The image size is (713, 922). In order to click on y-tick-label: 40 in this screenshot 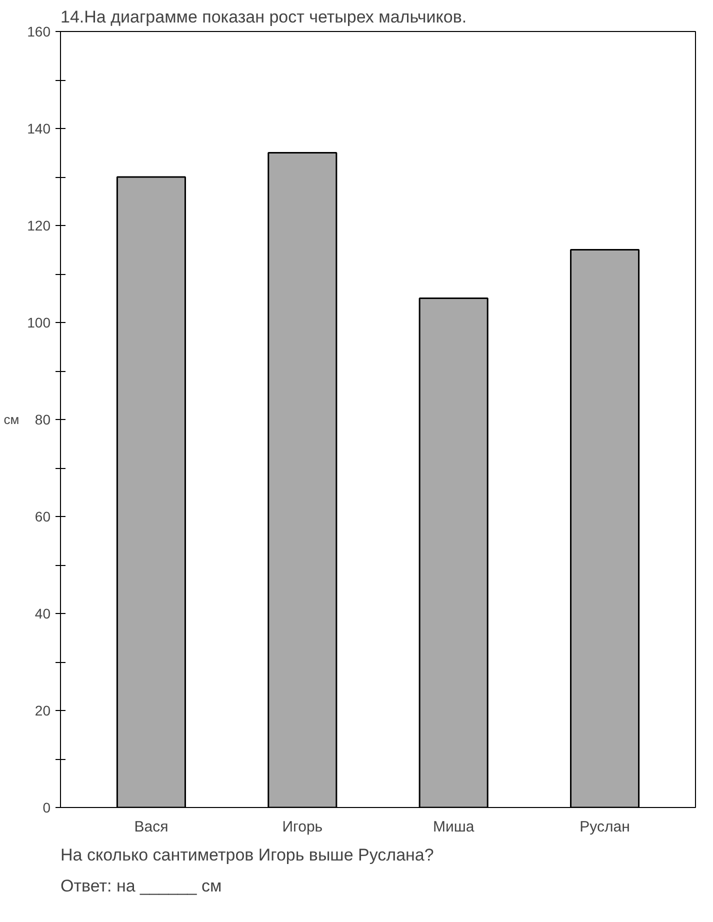, I will do `click(42, 614)`.